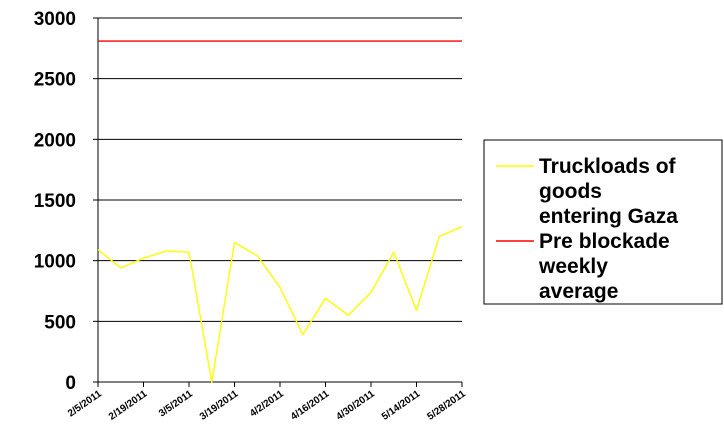 The width and height of the screenshot is (724, 444). Describe the element at coordinates (570, 191) in the screenshot. I see `legend-label: goods` at that location.